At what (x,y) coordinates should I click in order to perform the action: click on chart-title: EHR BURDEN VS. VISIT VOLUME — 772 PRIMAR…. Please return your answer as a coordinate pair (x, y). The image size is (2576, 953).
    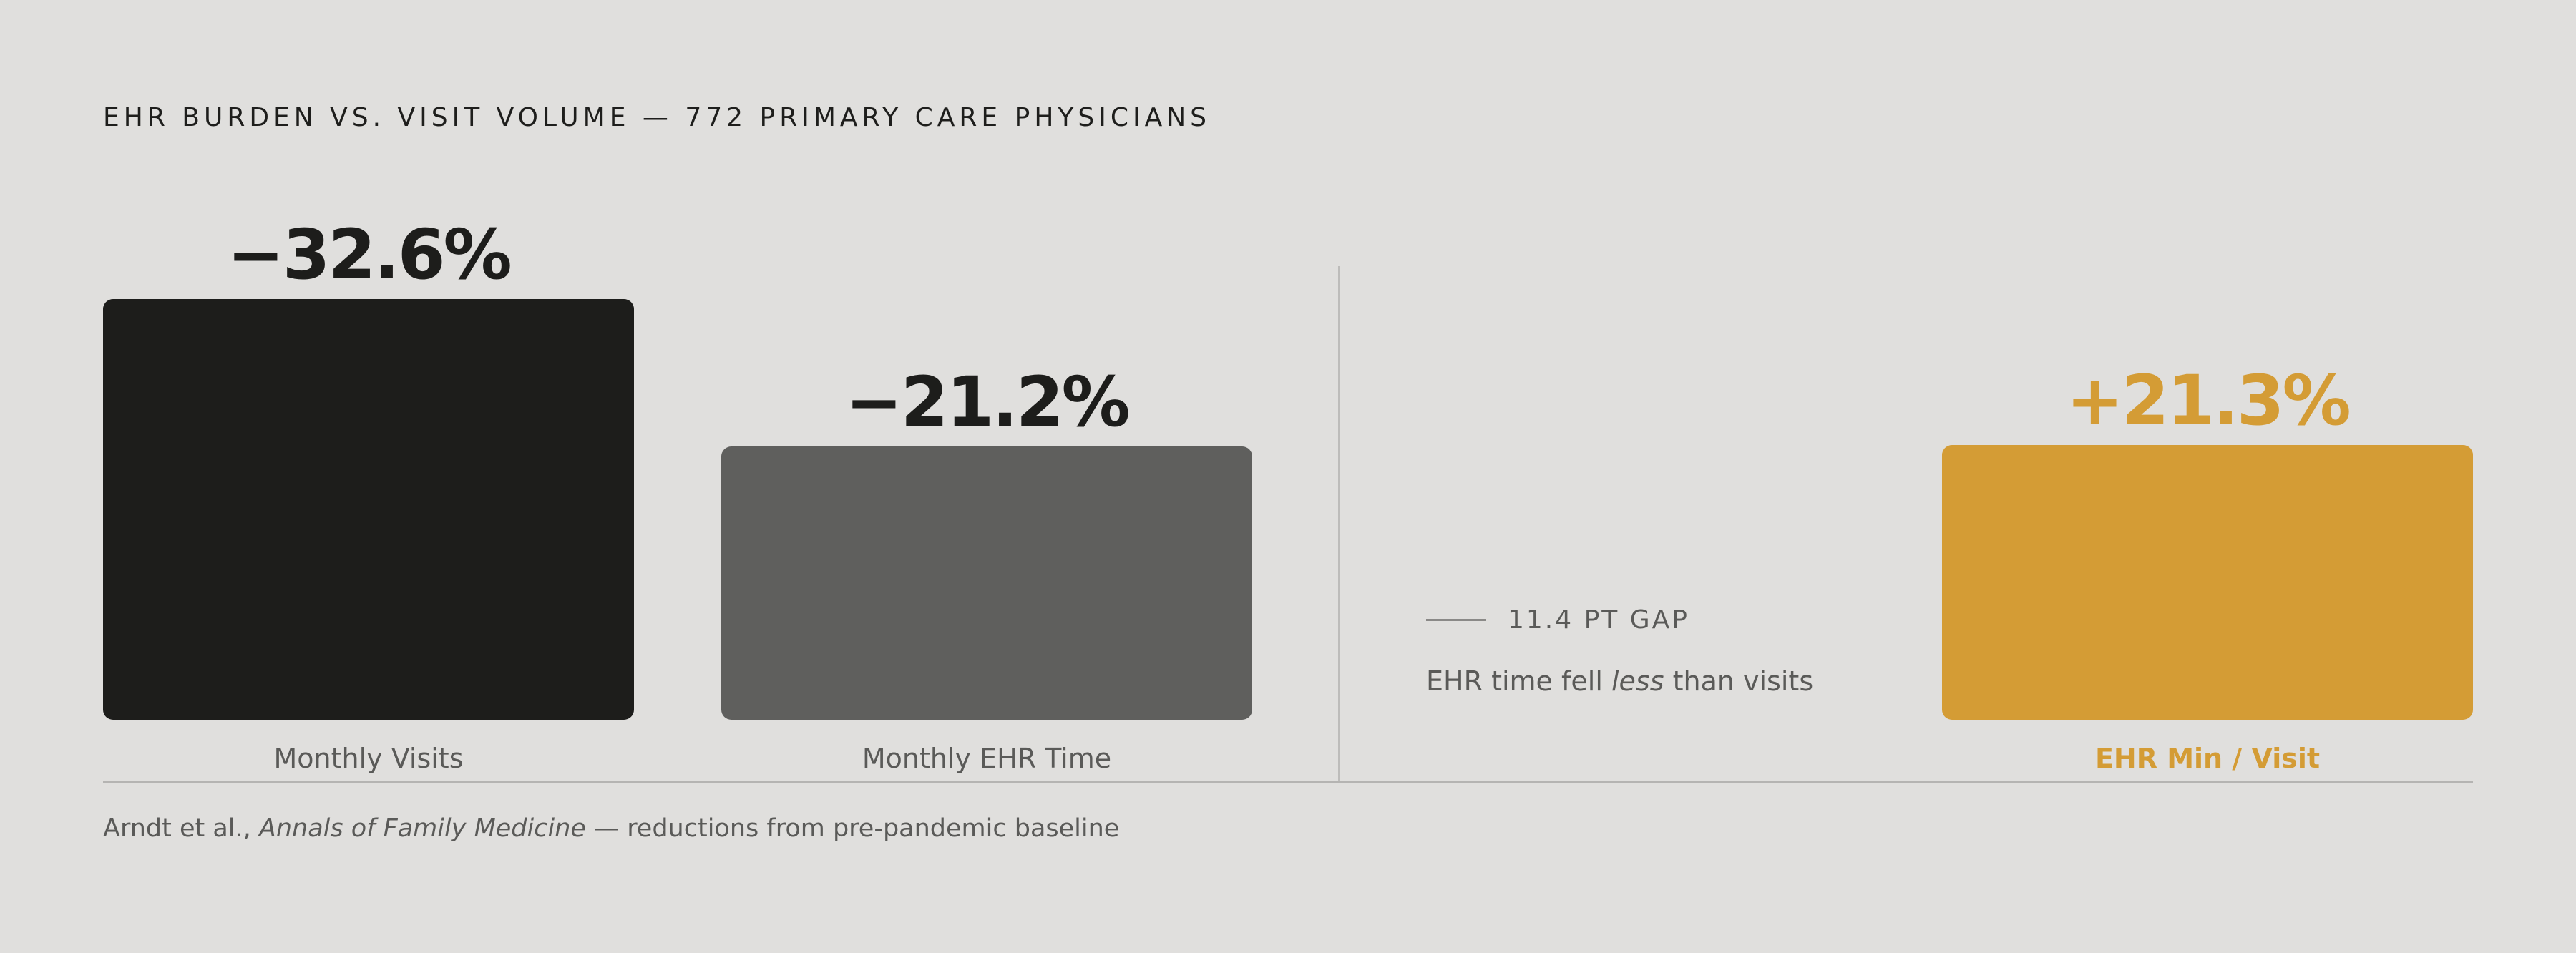
    Looking at the image, I should click on (657, 117).